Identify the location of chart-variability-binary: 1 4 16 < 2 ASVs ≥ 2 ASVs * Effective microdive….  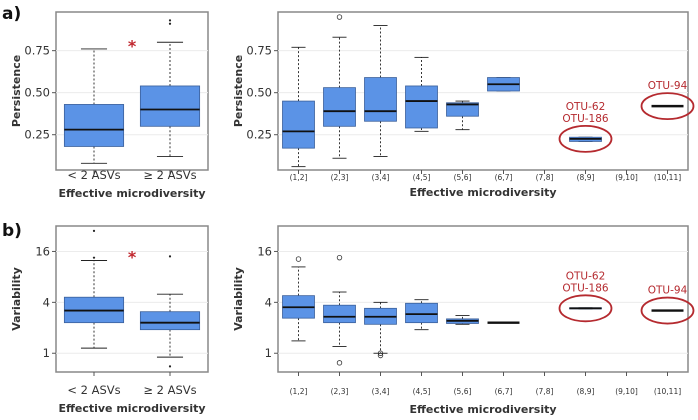
(109, 320).